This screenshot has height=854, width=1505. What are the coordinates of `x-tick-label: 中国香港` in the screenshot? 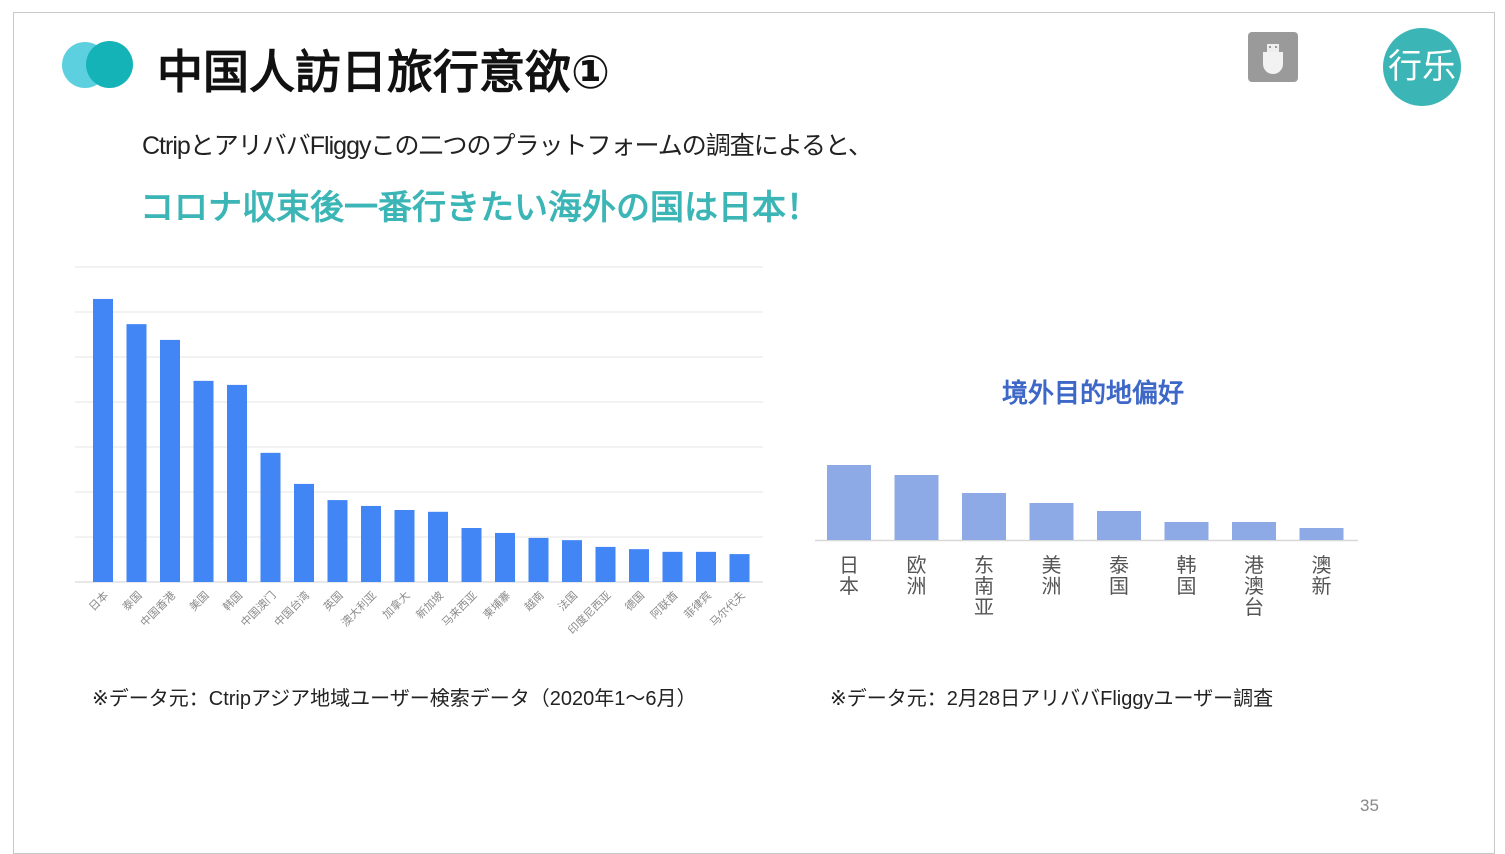 It's located at (158, 609).